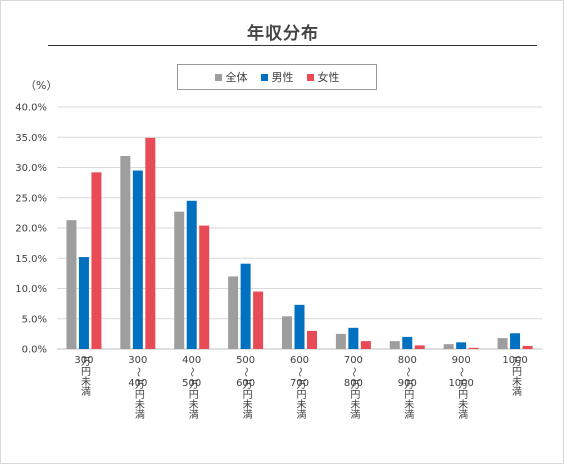 This screenshot has width=564, height=464. What do you see at coordinates (31, 138) in the screenshot?
I see `y-tick-label: 35.0%` at bounding box center [31, 138].